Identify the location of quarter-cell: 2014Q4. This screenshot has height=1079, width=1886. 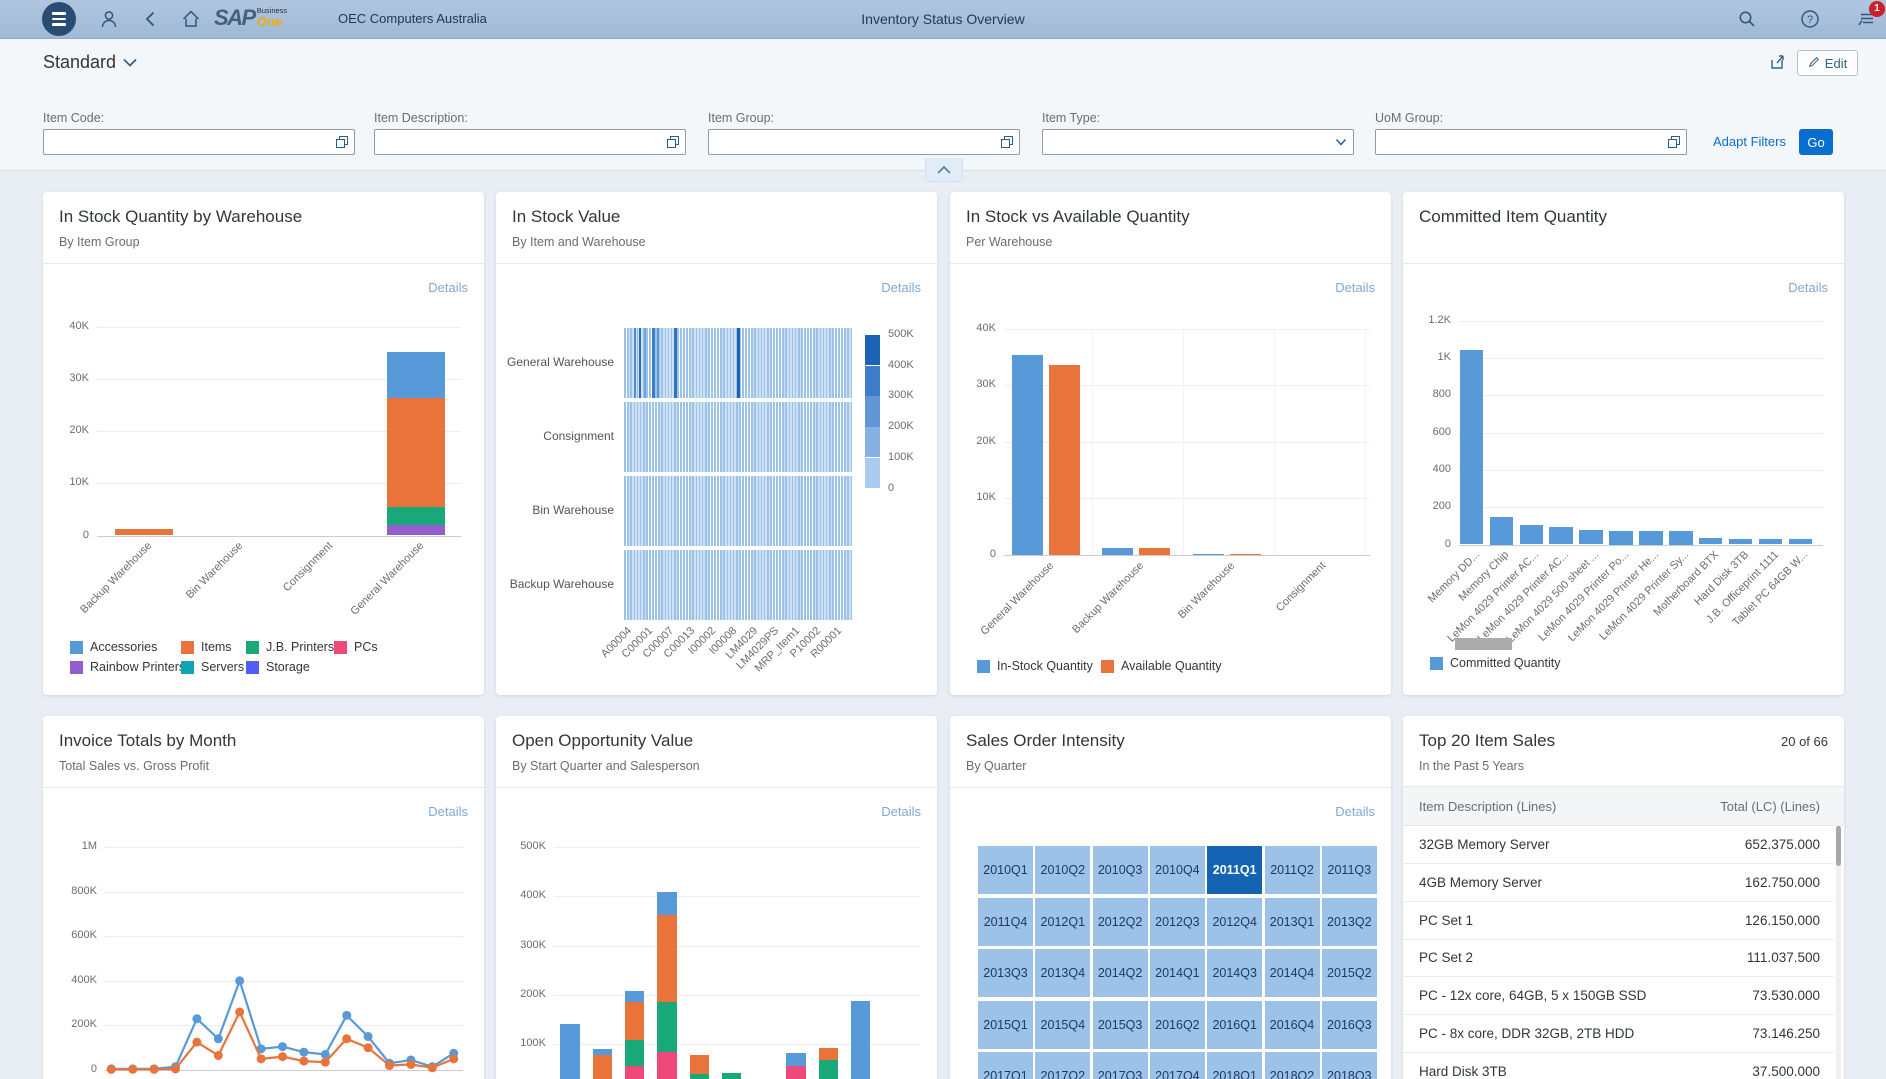
(1292, 973).